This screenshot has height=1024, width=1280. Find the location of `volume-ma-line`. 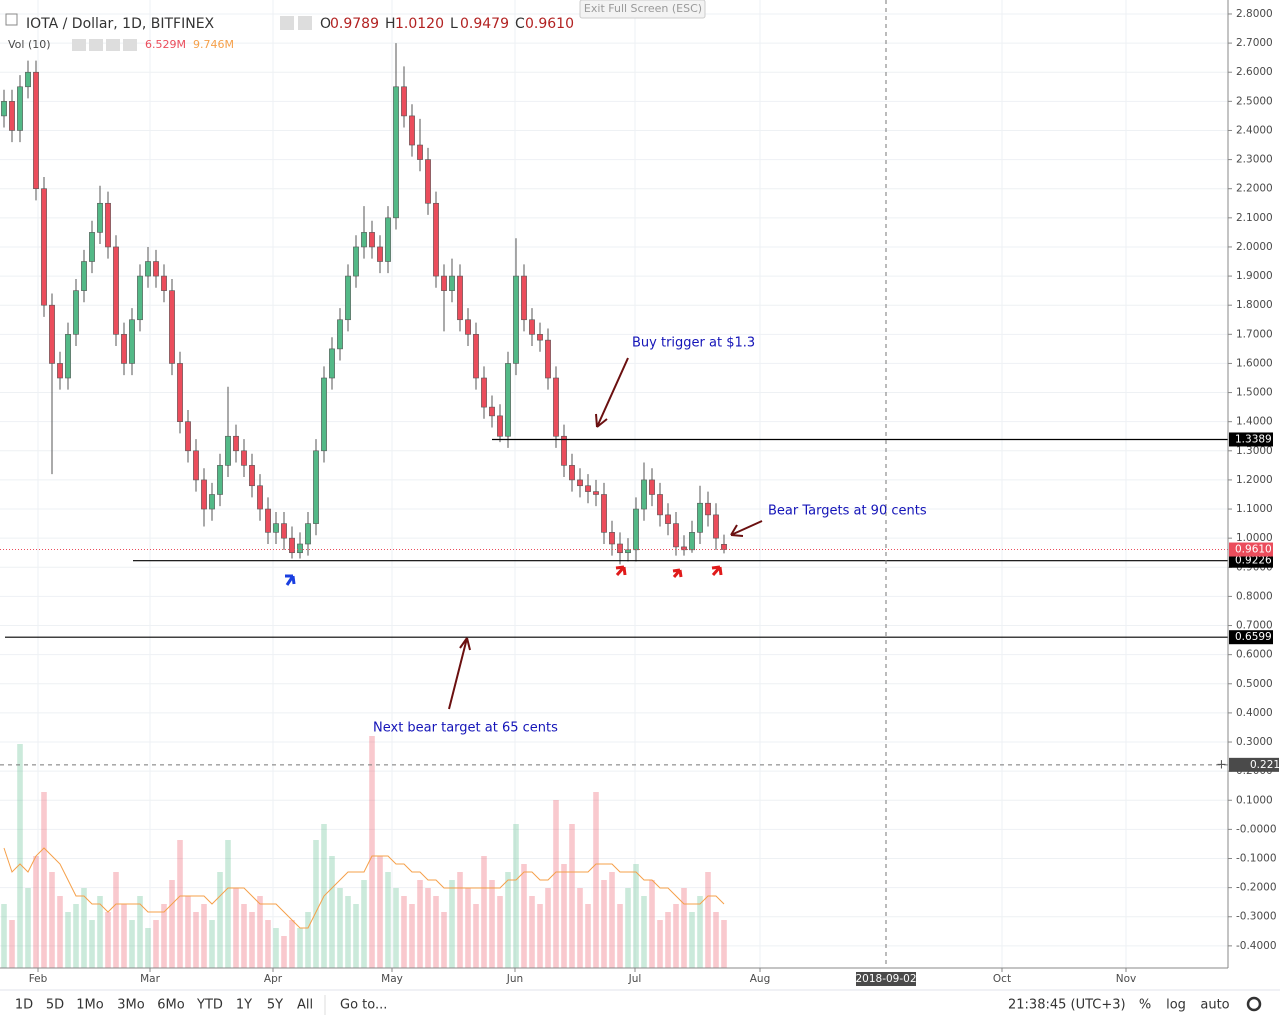

volume-ma-line is located at coordinates (364, 888).